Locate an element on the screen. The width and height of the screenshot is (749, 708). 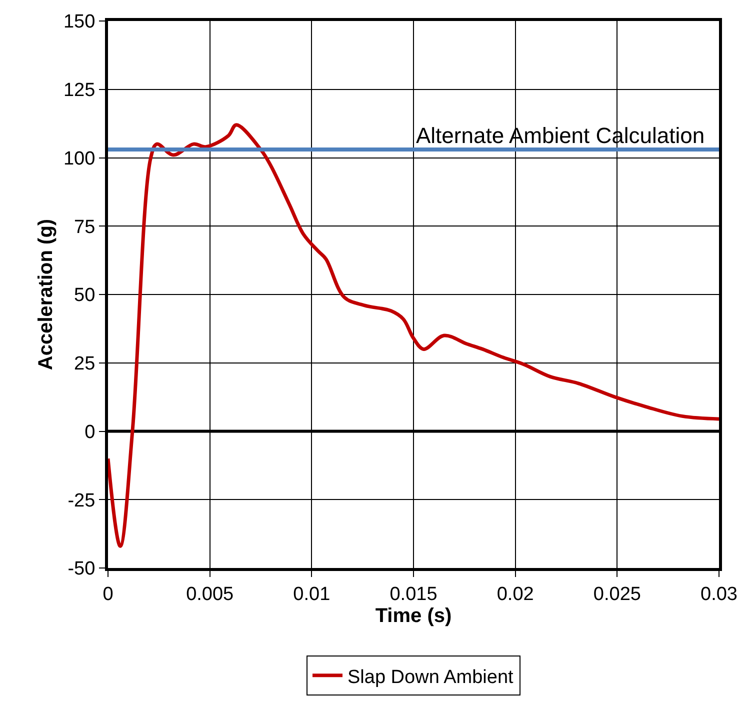
y-tick-label: -50 is located at coordinates (82, 569).